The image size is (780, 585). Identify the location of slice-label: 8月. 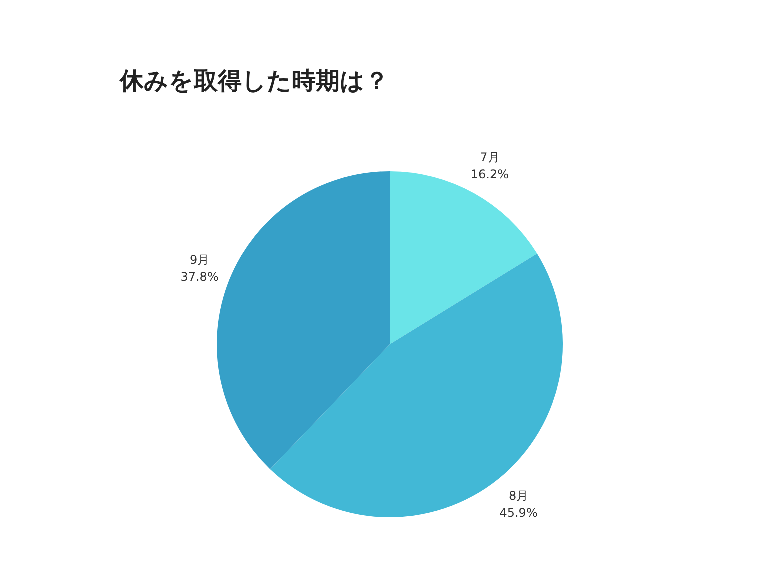
(518, 495).